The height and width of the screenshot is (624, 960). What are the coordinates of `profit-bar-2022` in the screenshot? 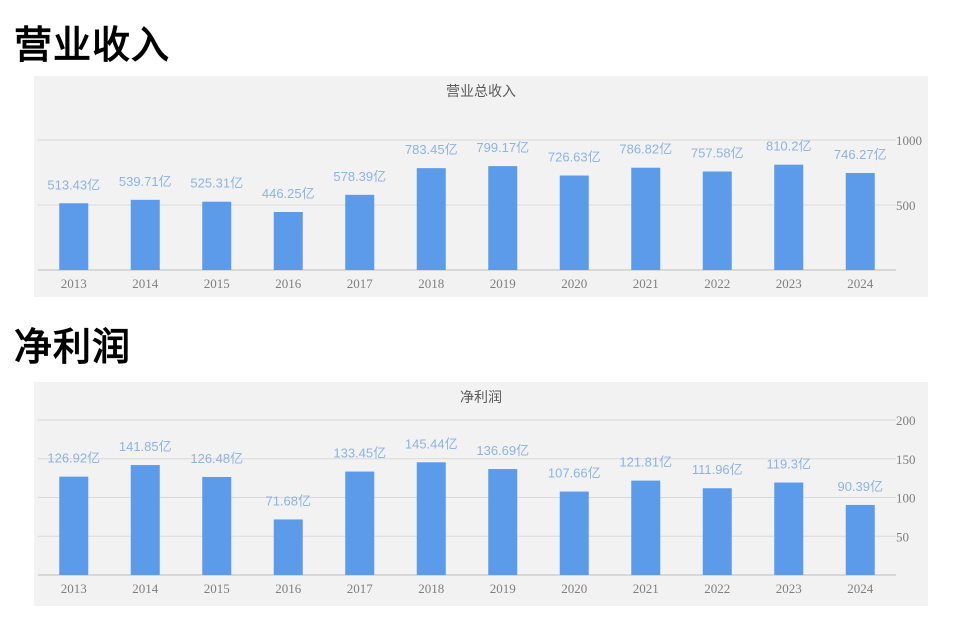 It's located at (717, 531).